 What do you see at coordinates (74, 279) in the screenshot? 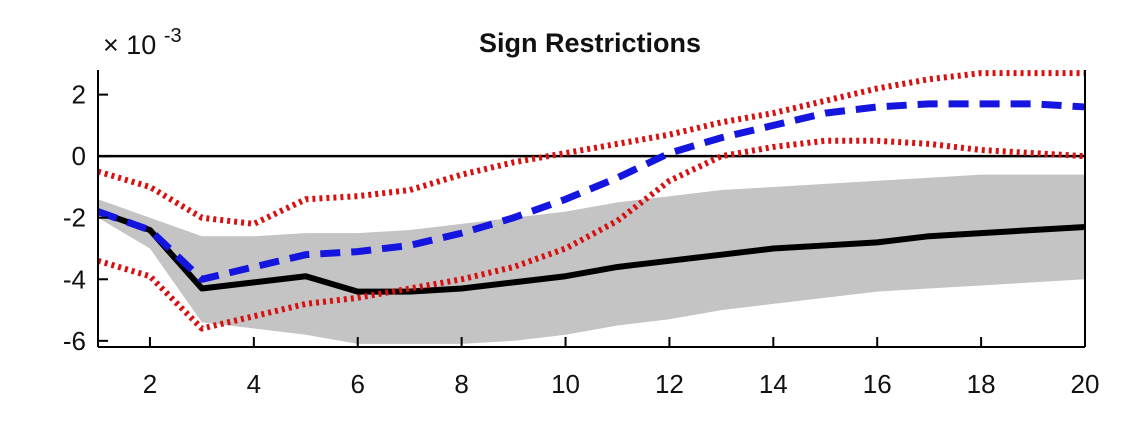
I see `y-tick-label: -4` at bounding box center [74, 279].